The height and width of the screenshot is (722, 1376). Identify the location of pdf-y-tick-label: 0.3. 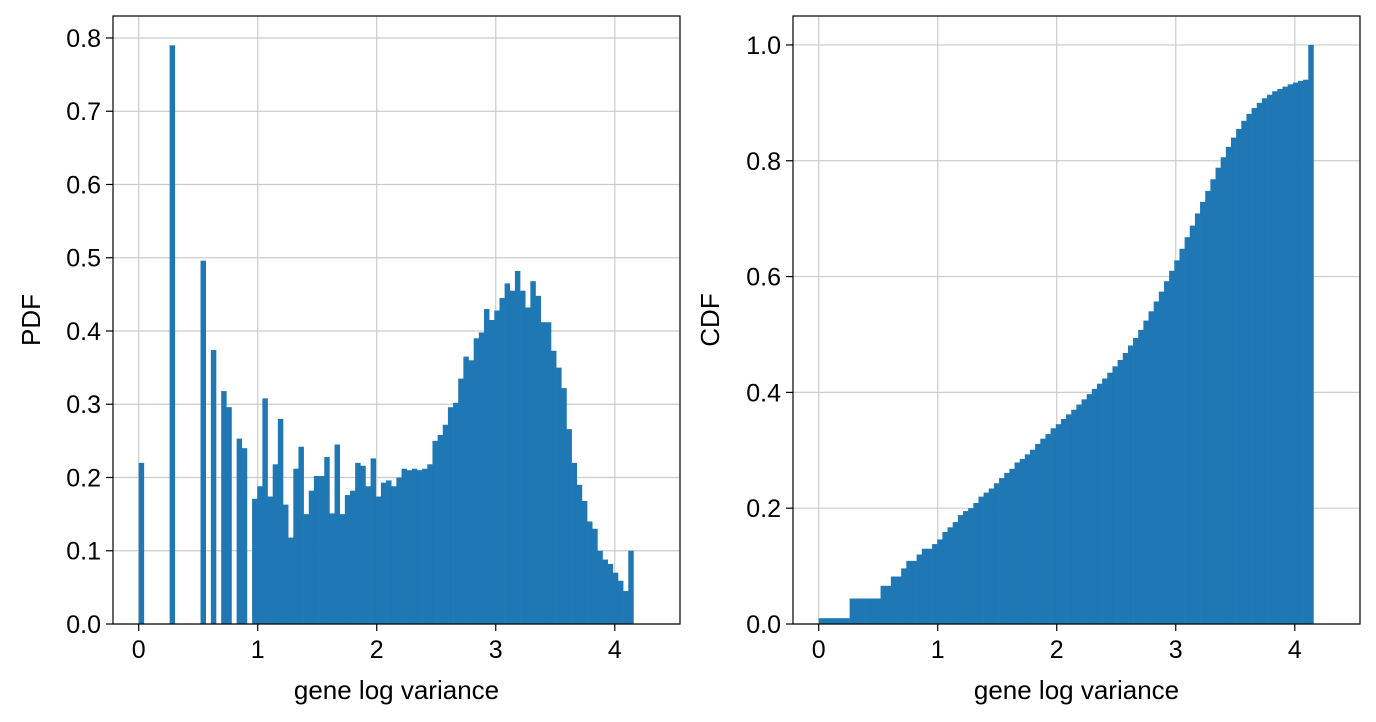
(83, 405).